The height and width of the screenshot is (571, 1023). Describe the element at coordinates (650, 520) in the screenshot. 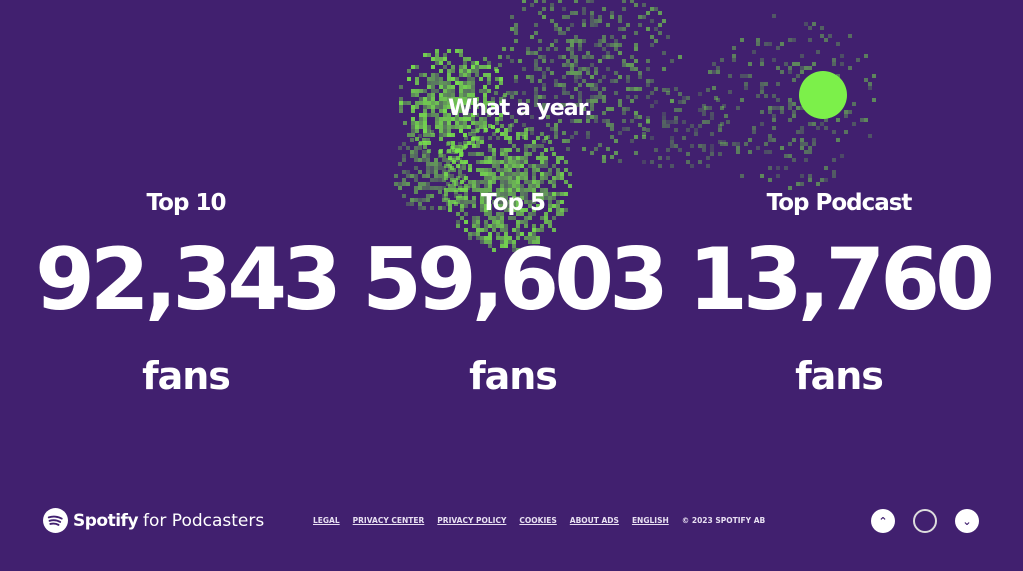

I see `link-english: ENGLISH` at that location.